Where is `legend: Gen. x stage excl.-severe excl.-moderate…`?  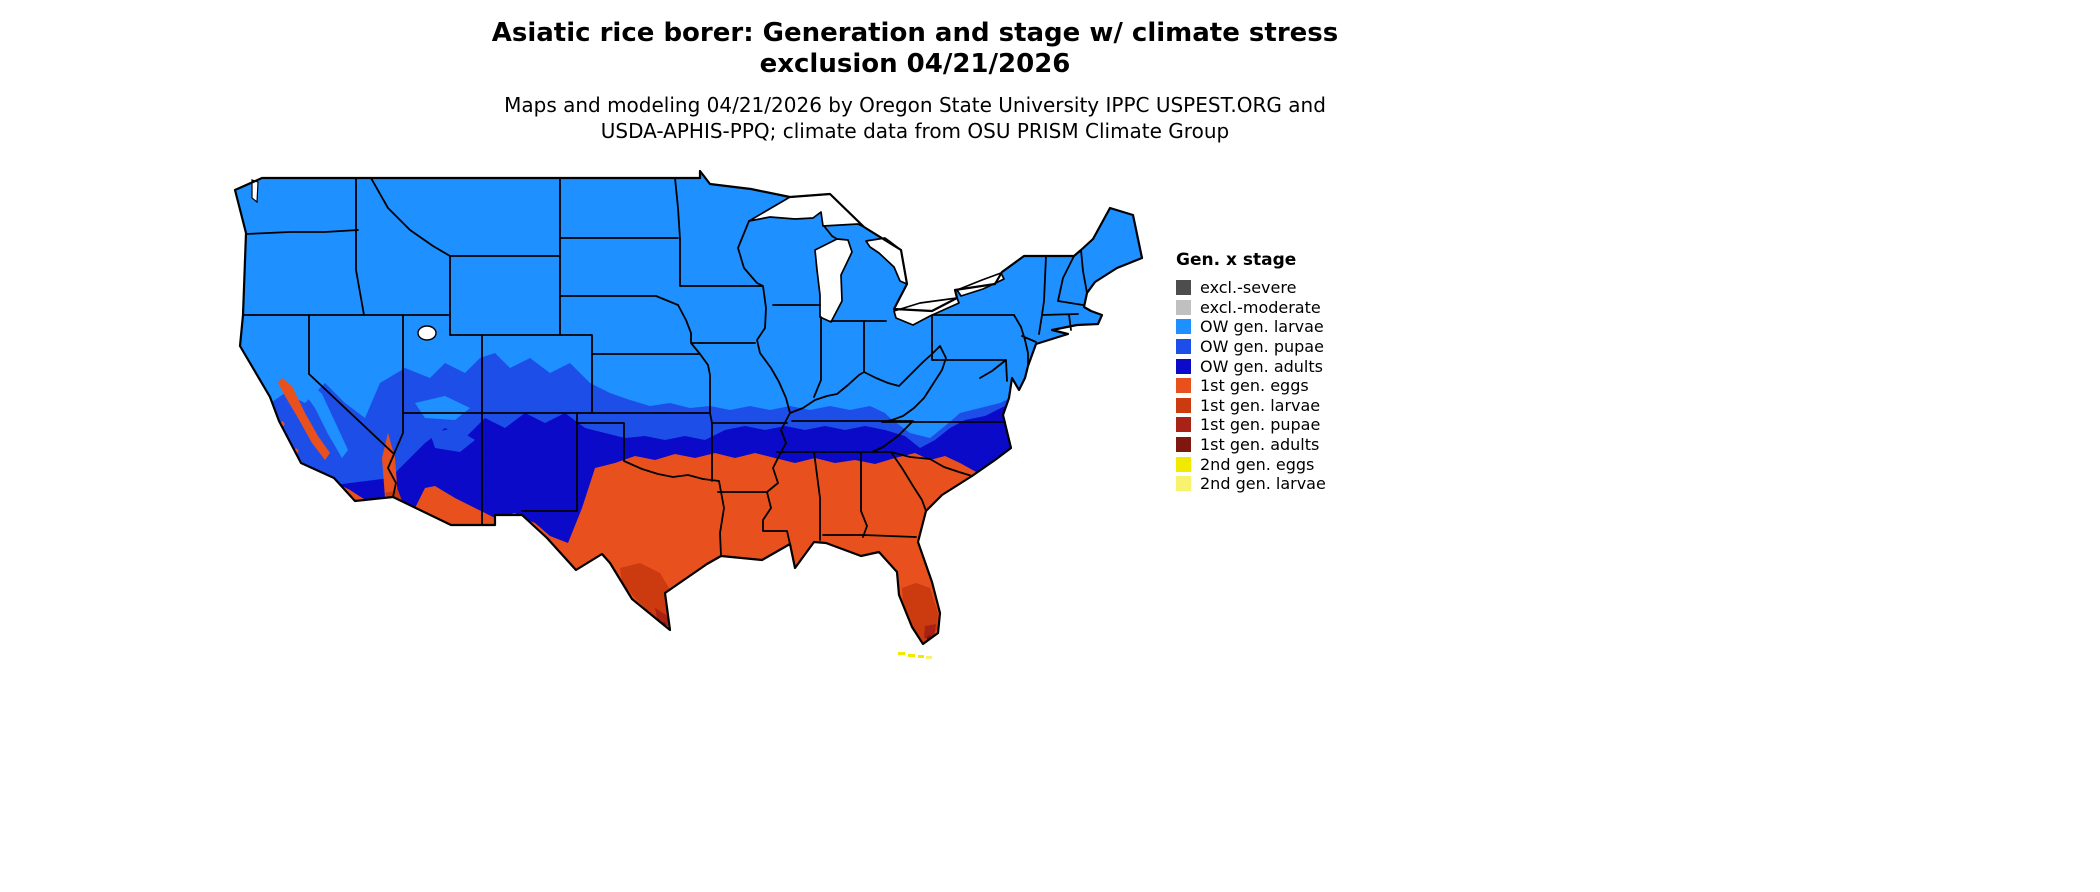 legend: Gen. x stage excl.-severe excl.-moderate… is located at coordinates (1286, 372).